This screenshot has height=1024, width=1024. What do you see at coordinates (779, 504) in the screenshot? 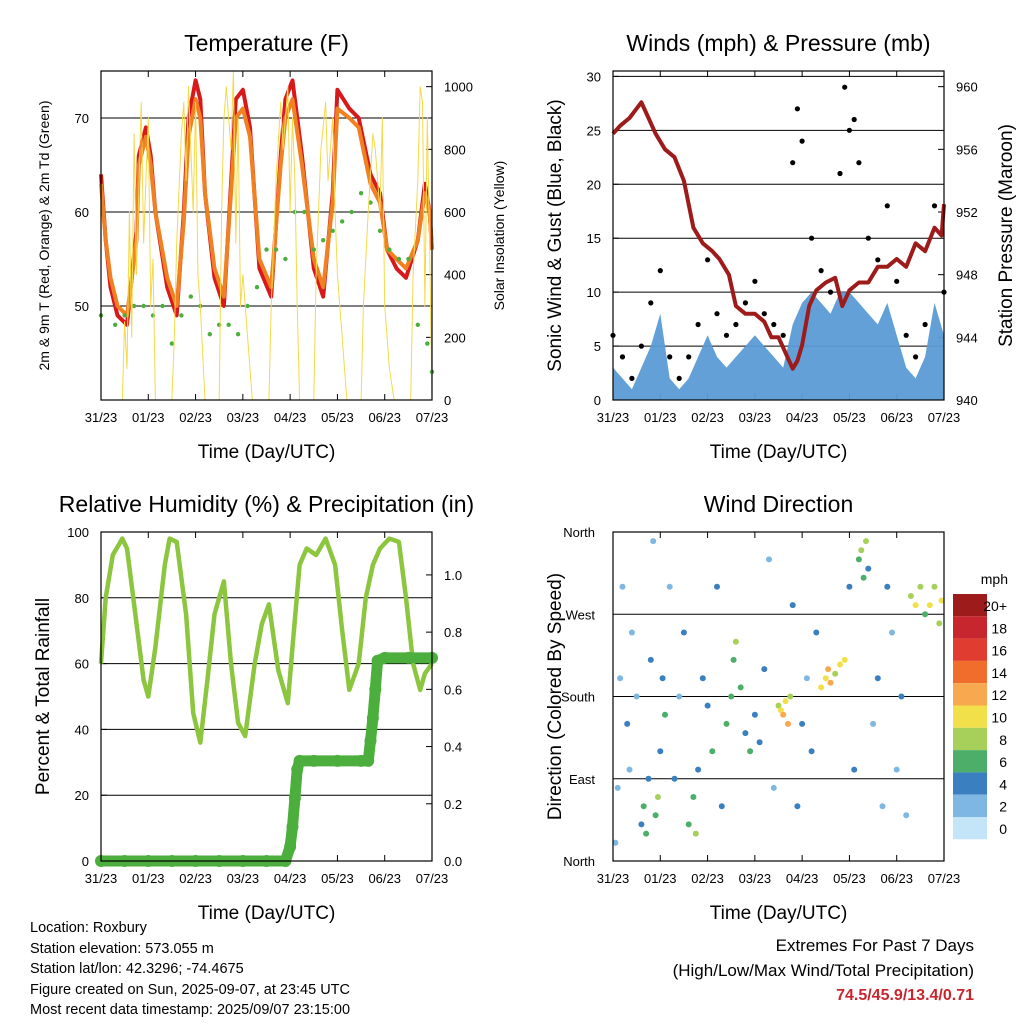
I see `panel-title: Wind Direction` at bounding box center [779, 504].